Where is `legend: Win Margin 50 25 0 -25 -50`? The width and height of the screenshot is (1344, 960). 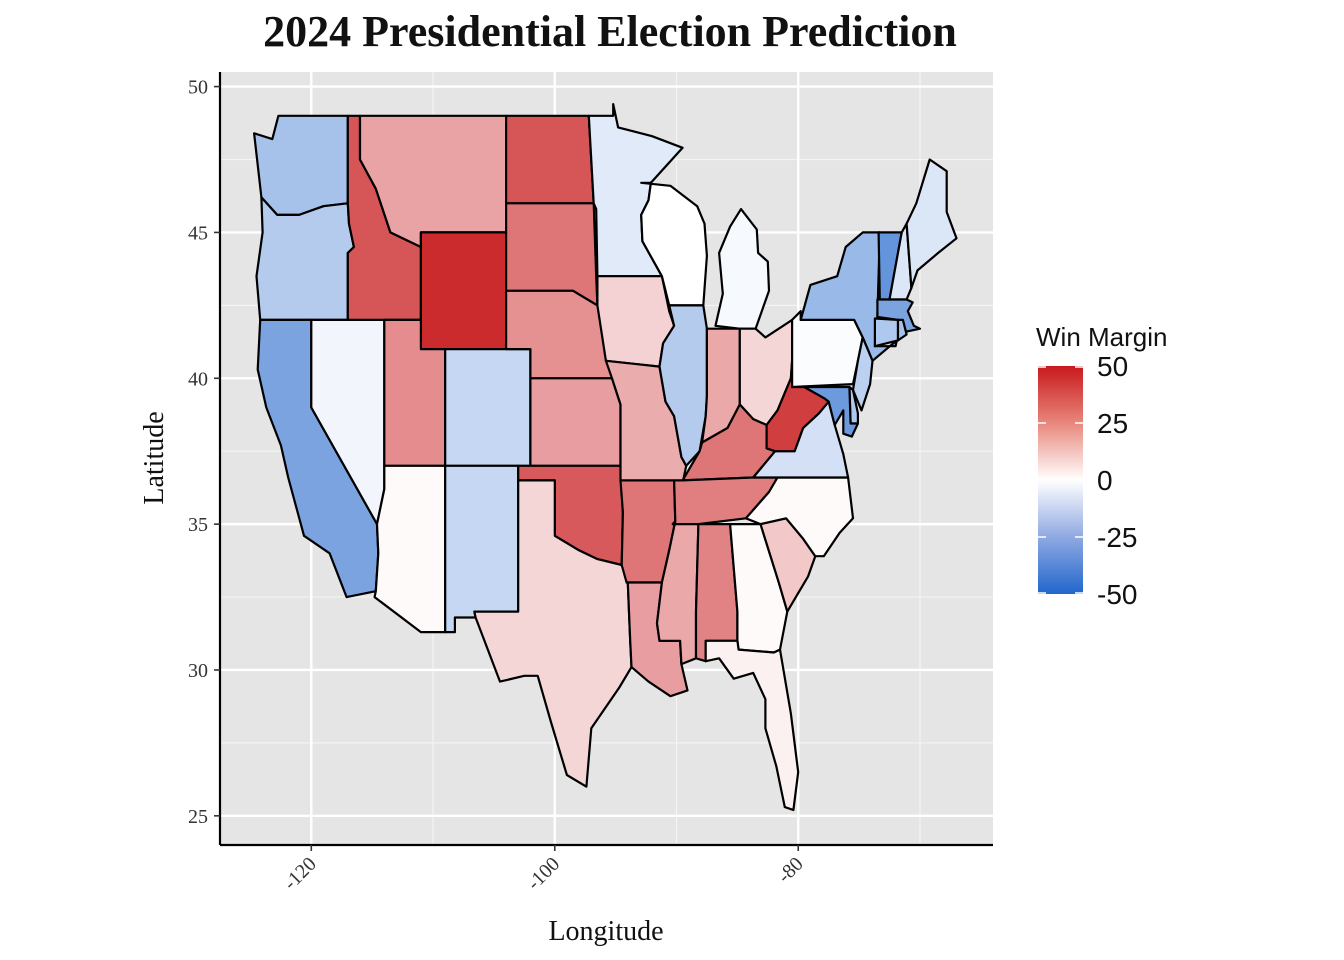
legend: Win Margin 50 25 0 -25 -50 is located at coordinates (1101, 466).